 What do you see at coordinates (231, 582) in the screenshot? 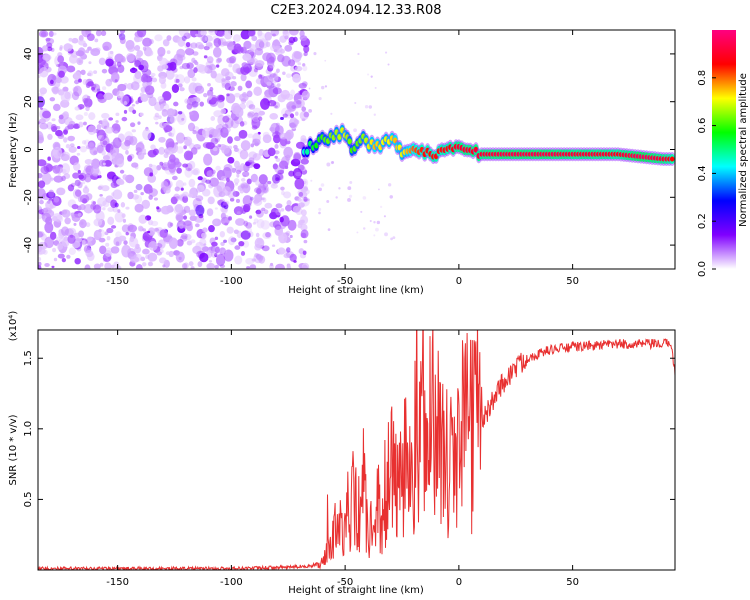
I see `x-tick-label: -100` at bounding box center [231, 582].